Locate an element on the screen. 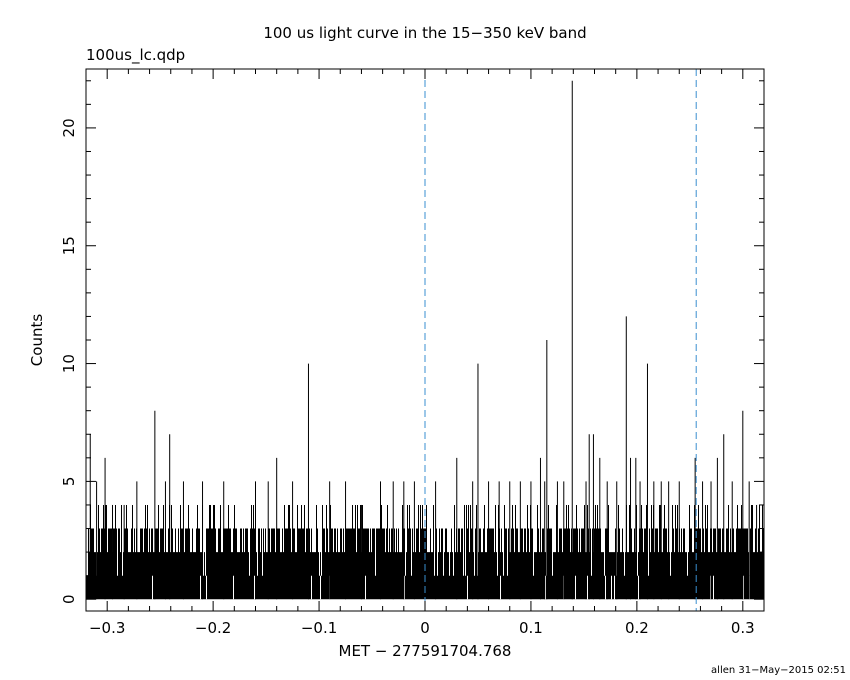  x-tick-label: −0.1 is located at coordinates (319, 628).